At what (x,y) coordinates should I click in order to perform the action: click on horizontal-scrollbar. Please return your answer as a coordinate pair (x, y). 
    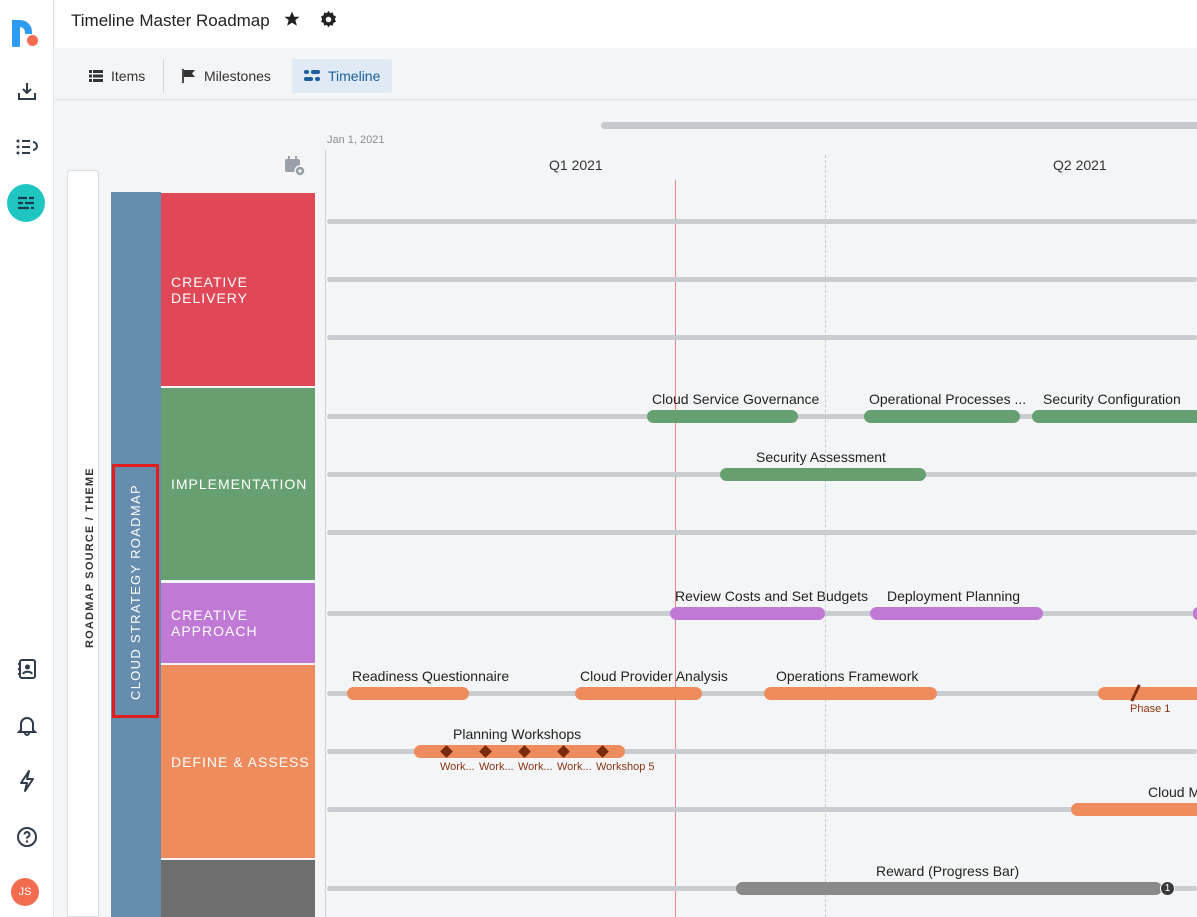
    Looking at the image, I should click on (899, 125).